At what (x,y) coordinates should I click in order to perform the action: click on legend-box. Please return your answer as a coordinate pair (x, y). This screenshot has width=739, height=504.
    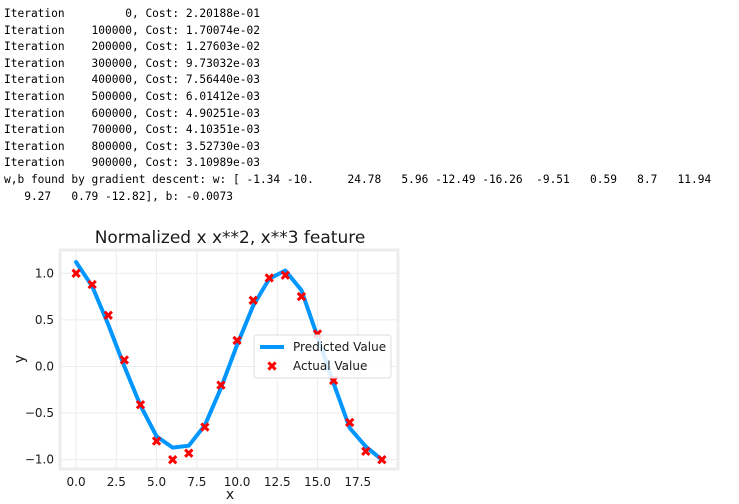
    Looking at the image, I should click on (322, 356).